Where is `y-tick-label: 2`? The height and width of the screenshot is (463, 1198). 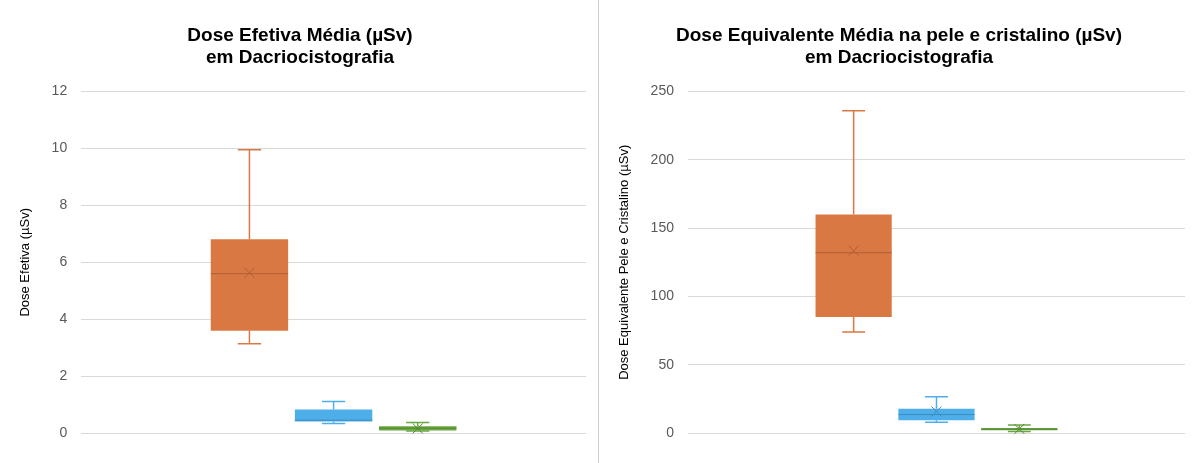 y-tick-label: 2 is located at coordinates (63, 374).